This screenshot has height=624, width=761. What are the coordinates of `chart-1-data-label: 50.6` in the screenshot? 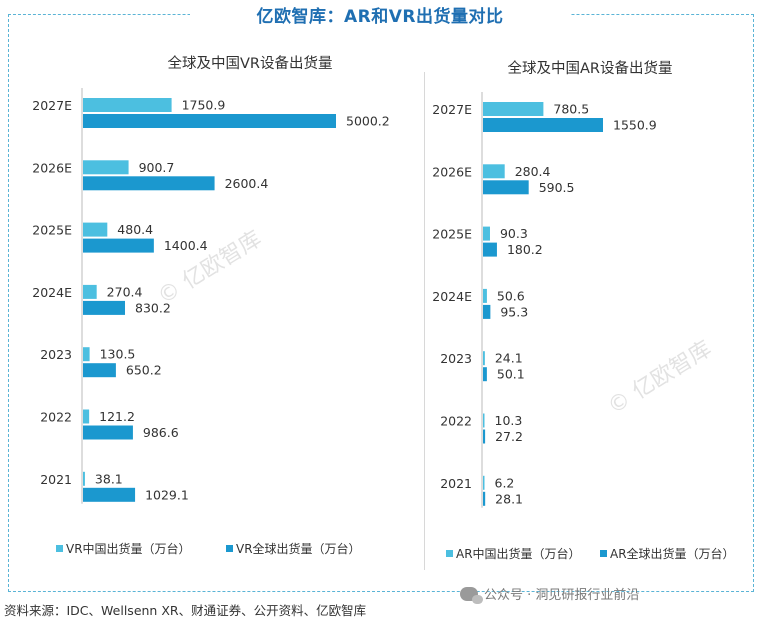 It's located at (511, 295).